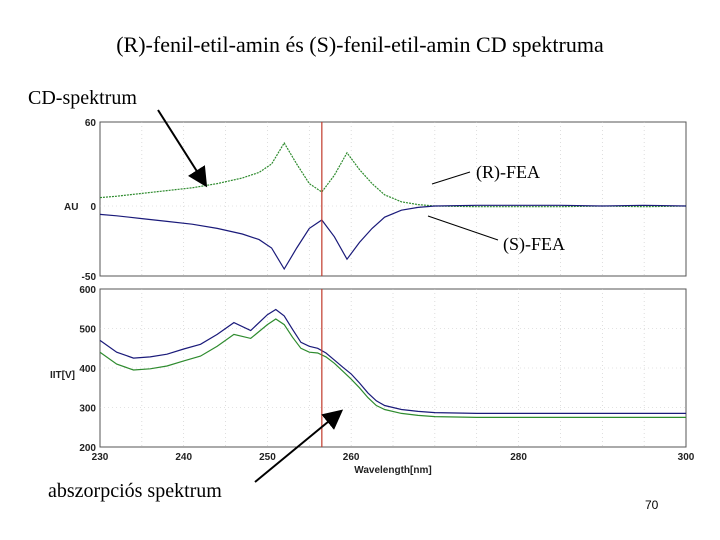 The width and height of the screenshot is (720, 540). What do you see at coordinates (71, 207) in the screenshot?
I see `cd-ylabel: AU` at bounding box center [71, 207].